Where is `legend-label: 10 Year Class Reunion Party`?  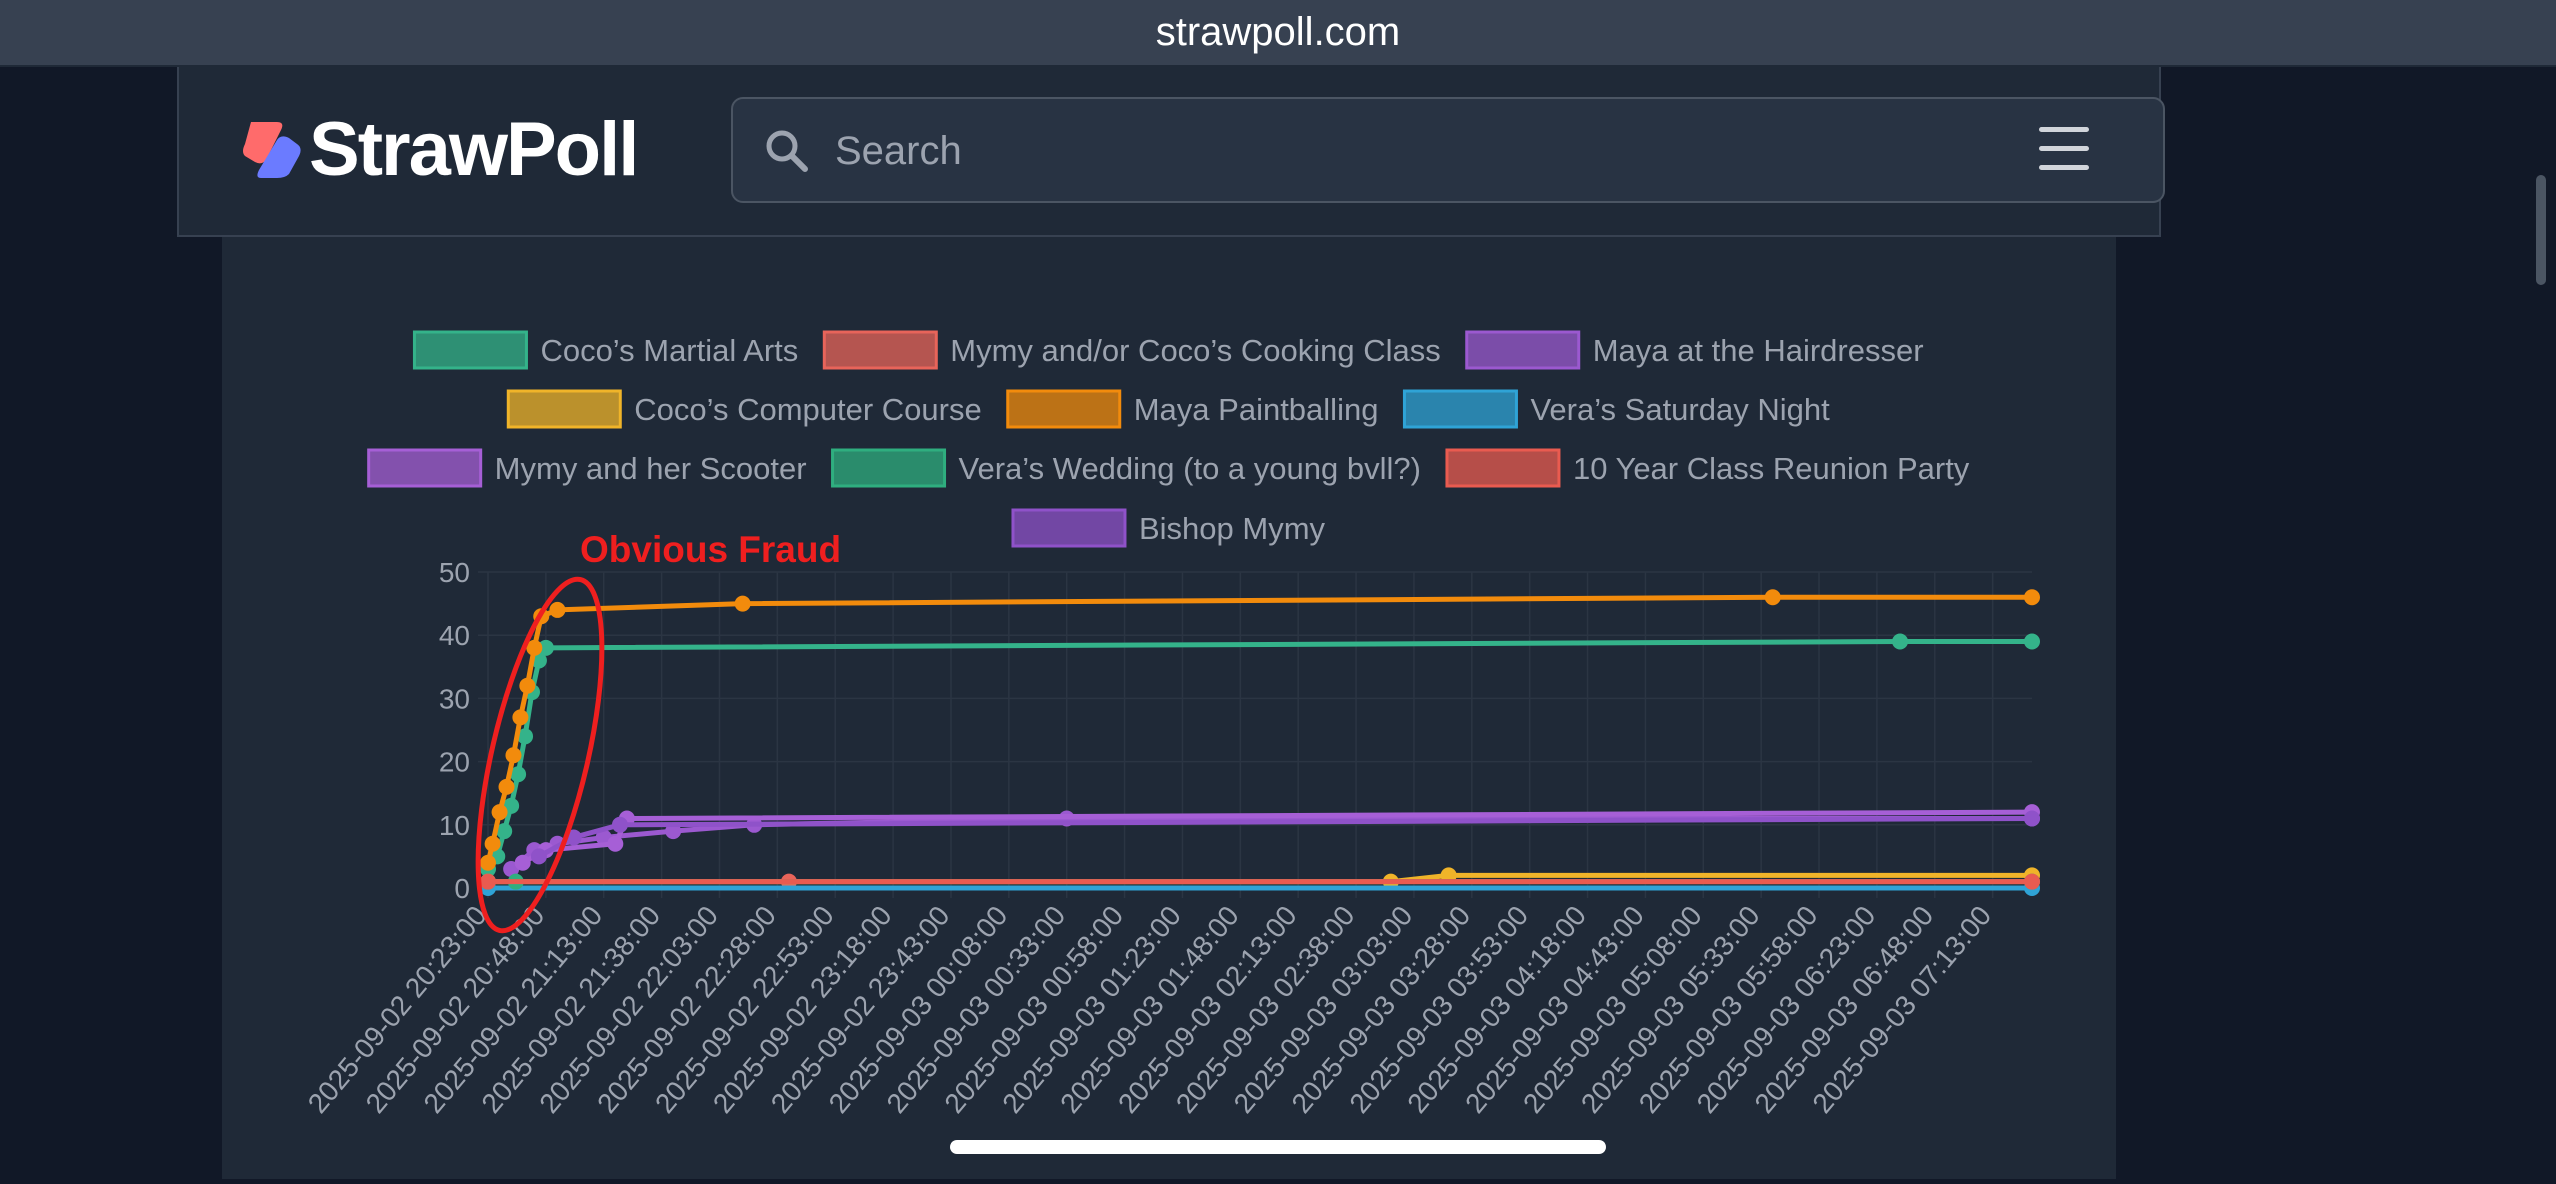 legend-label: 10 Year Class Reunion Party is located at coordinates (1771, 468).